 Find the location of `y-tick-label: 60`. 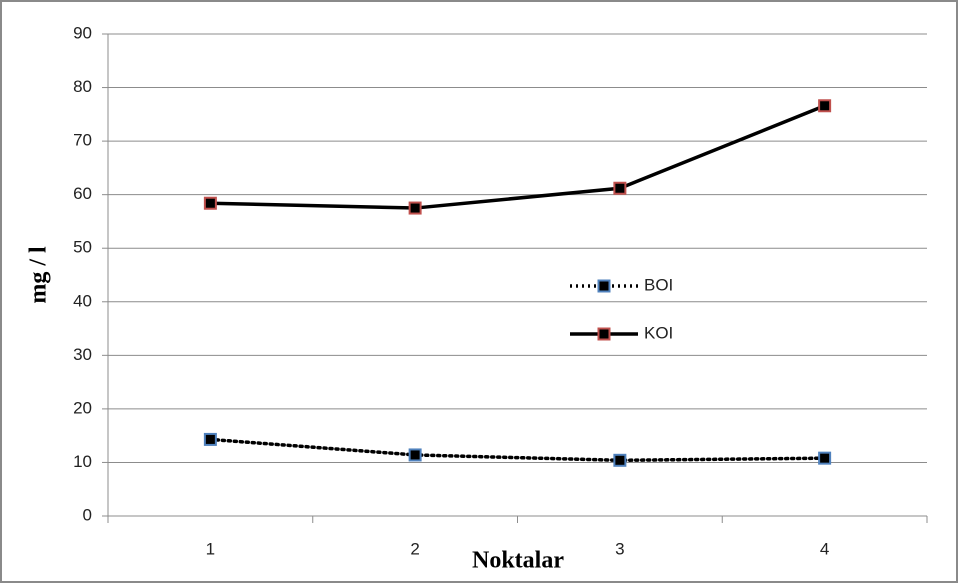

y-tick-label: 60 is located at coordinates (82, 193).